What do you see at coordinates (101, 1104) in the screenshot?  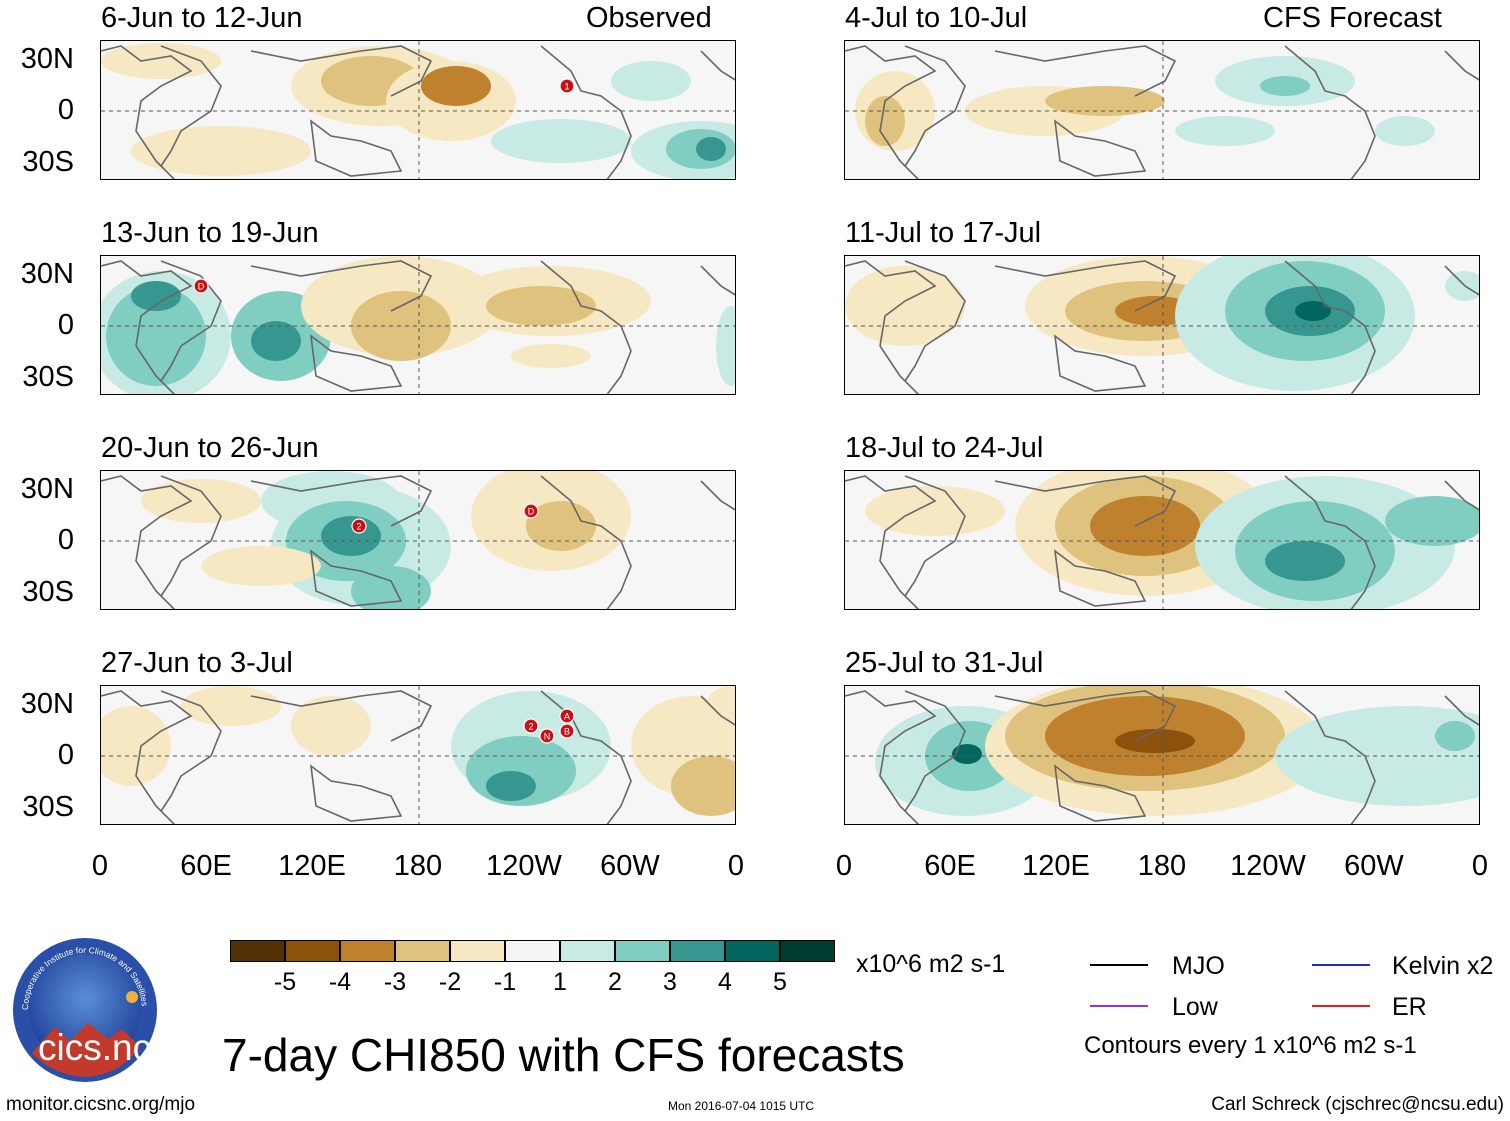 I see `footer-url: monitor.cicsnc.org/mjo` at bounding box center [101, 1104].